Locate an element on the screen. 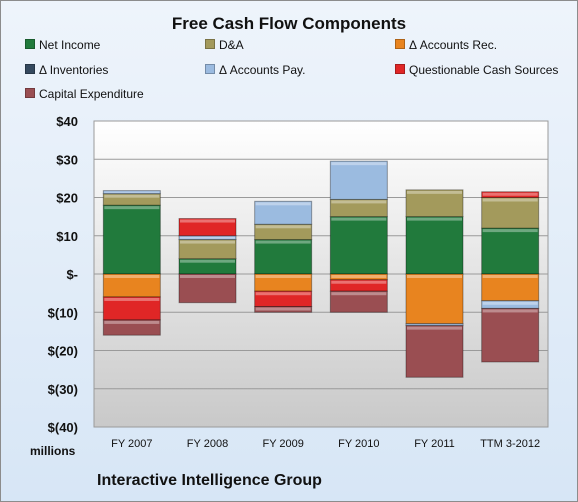 The image size is (578, 502). legend-label: Capital Expenditure is located at coordinates (91, 94).